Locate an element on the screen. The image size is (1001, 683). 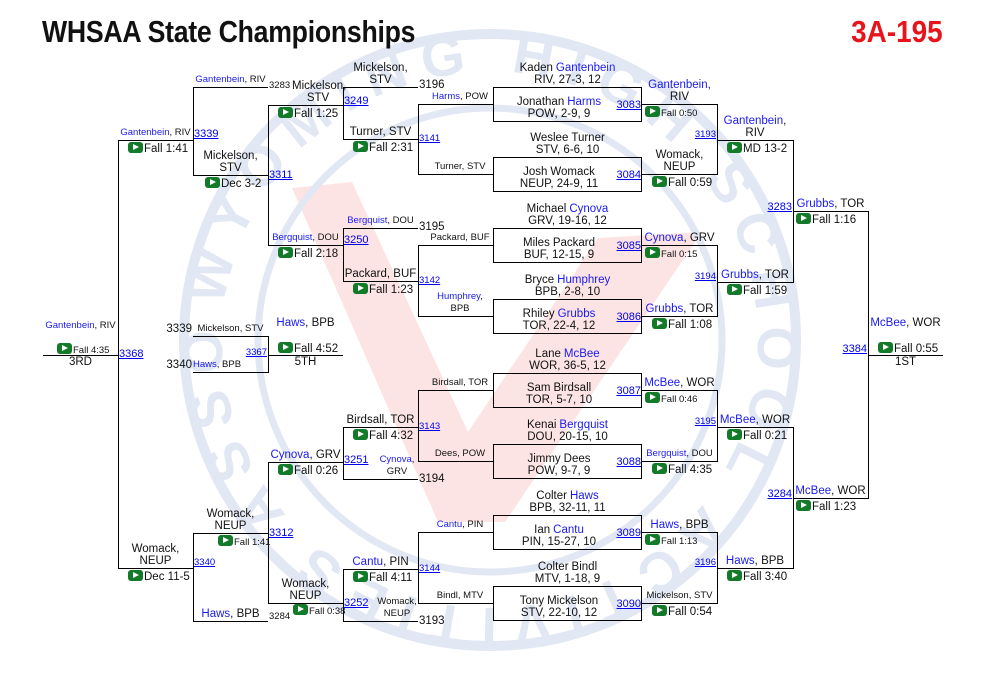
bout-number-link: 3086 is located at coordinates (628, 317).